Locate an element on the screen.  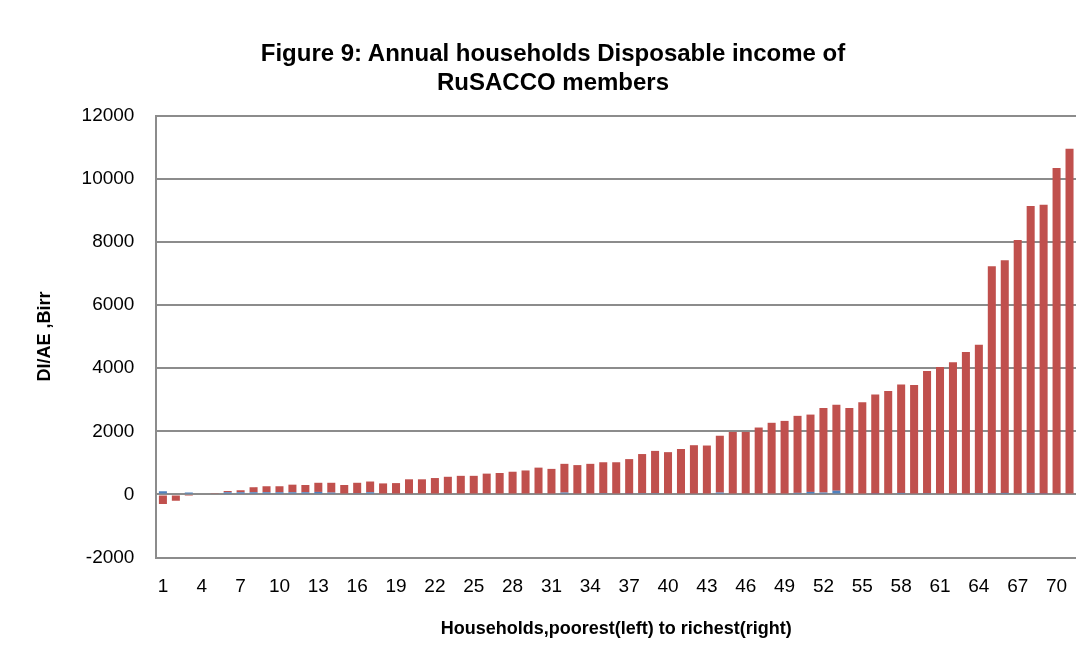
y-tick-label: 8000 is located at coordinates (113, 241).